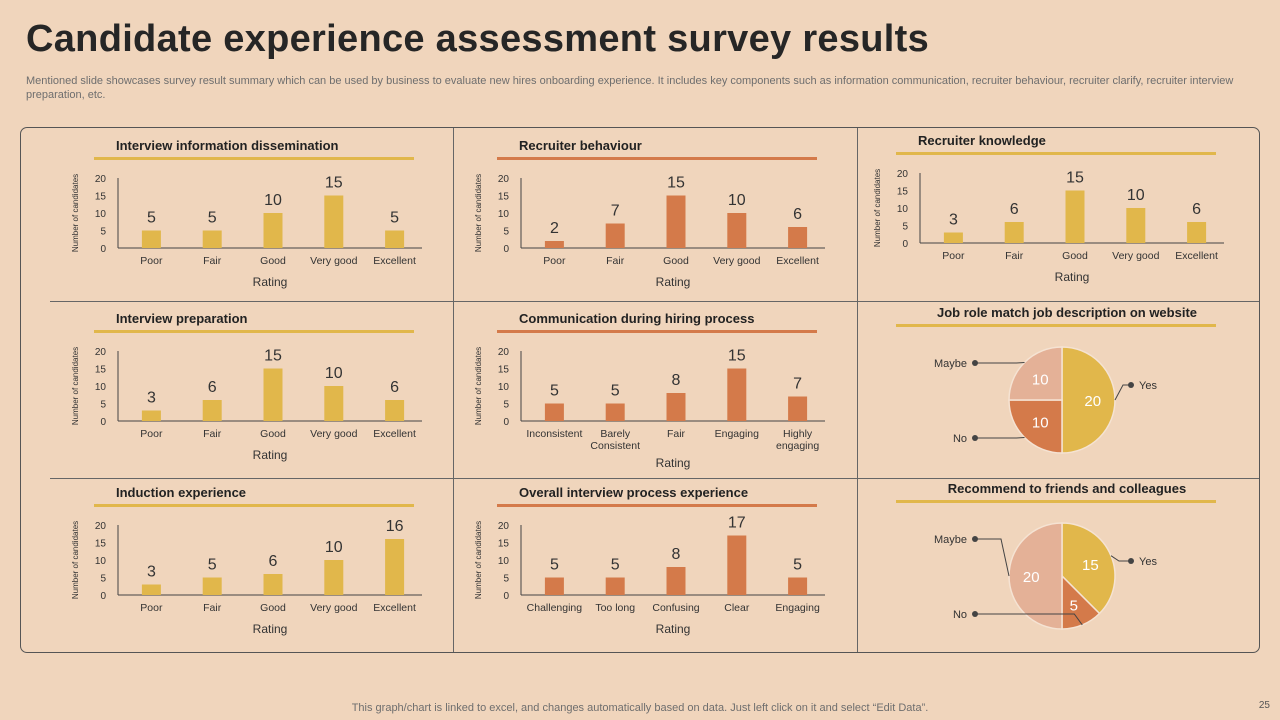 Image resolution: width=1280 pixels, height=720 pixels. What do you see at coordinates (798, 434) in the screenshot?
I see `x-tick-label: Highly` at bounding box center [798, 434].